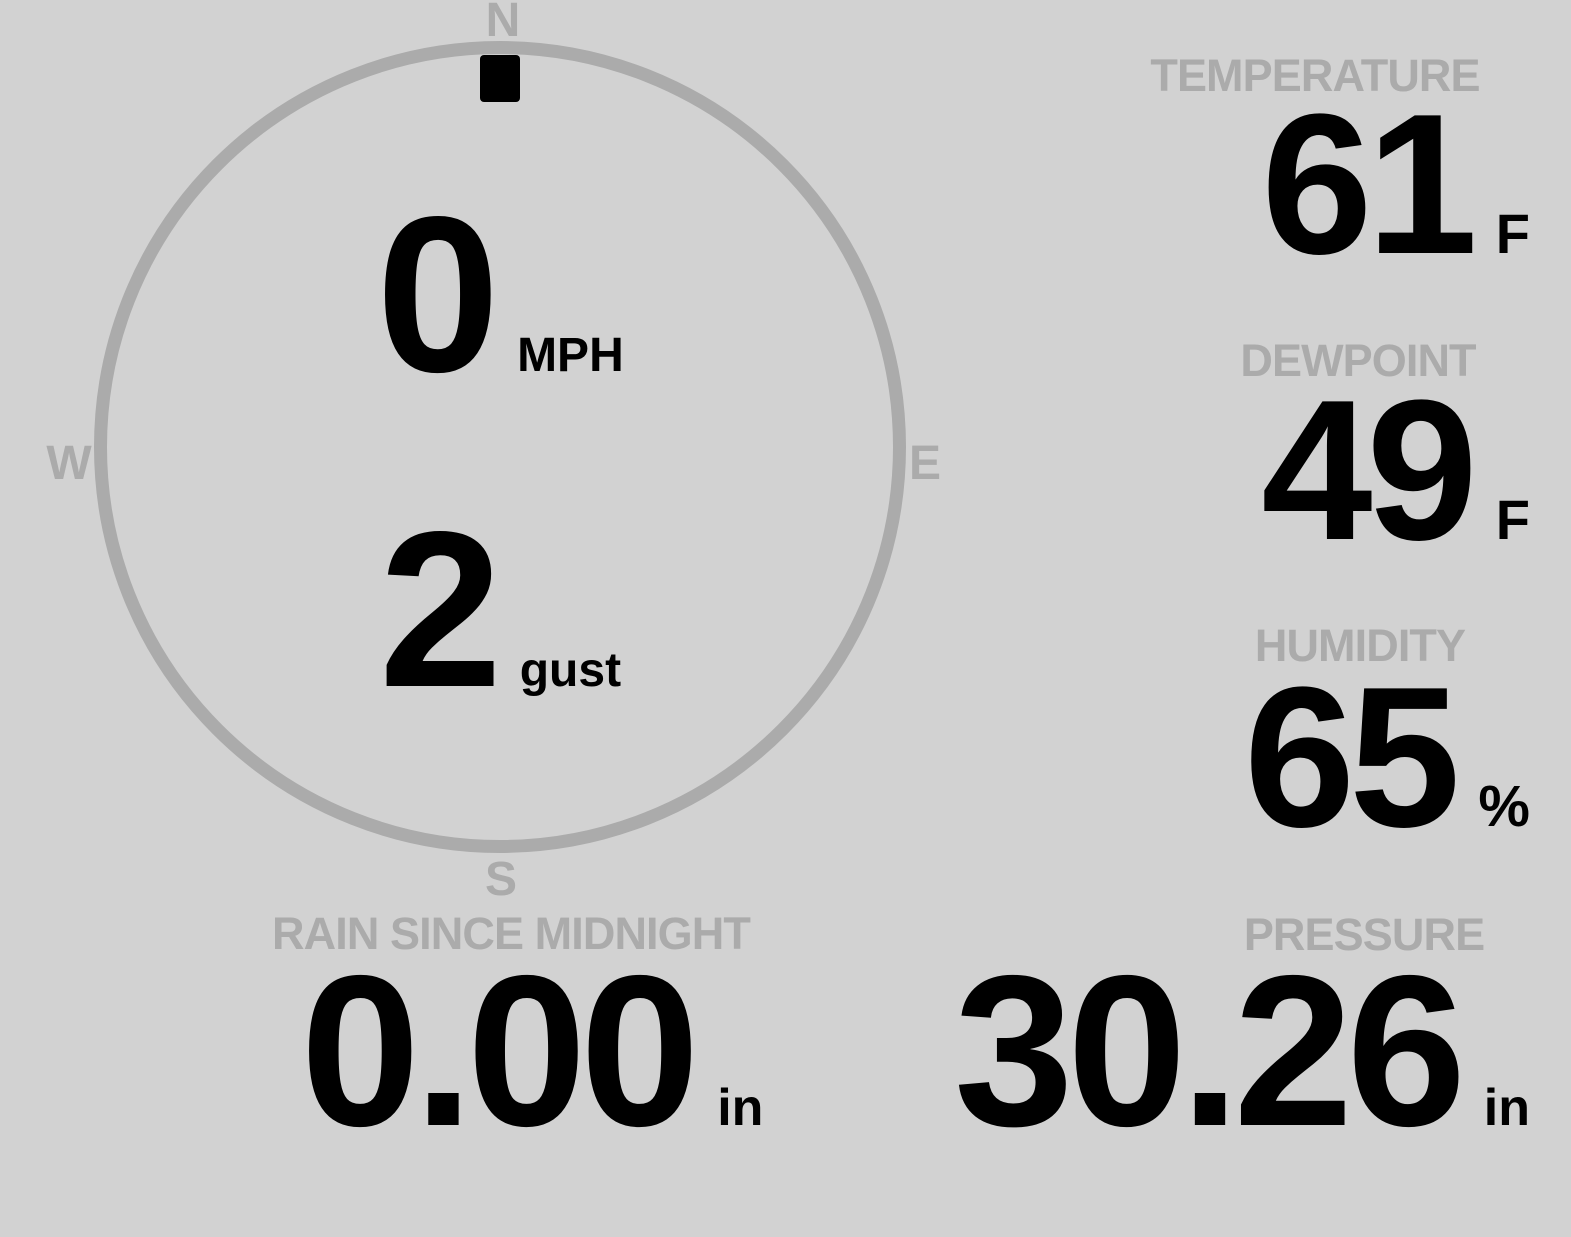 The width and height of the screenshot is (1571, 1237). I want to click on cardinal-north: N, so click(503, 23).